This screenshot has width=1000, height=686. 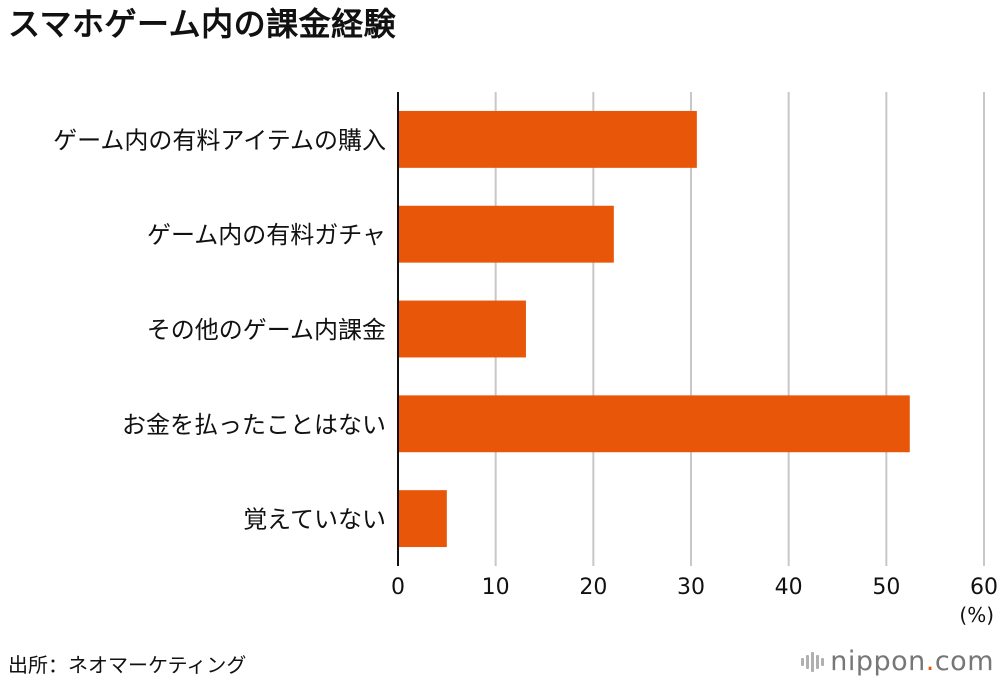 I want to click on x-tick-label: 60, so click(x=984, y=587).